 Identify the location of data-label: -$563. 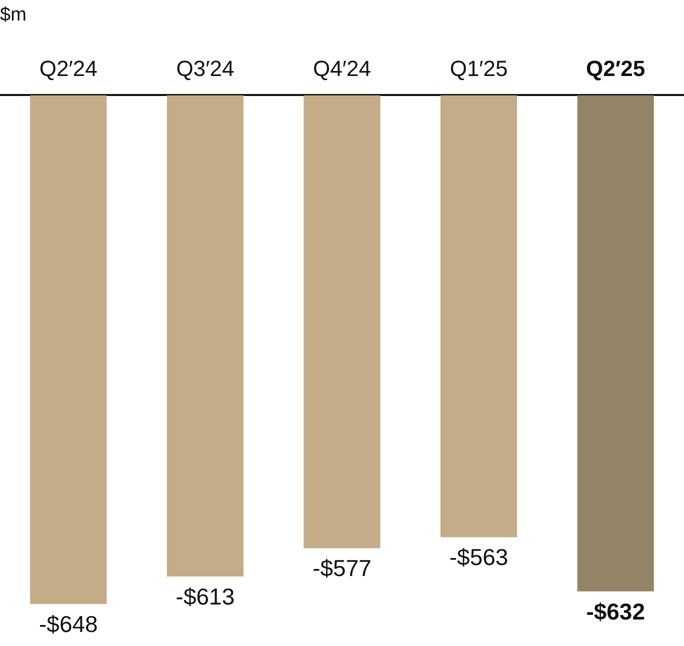
(478, 557).